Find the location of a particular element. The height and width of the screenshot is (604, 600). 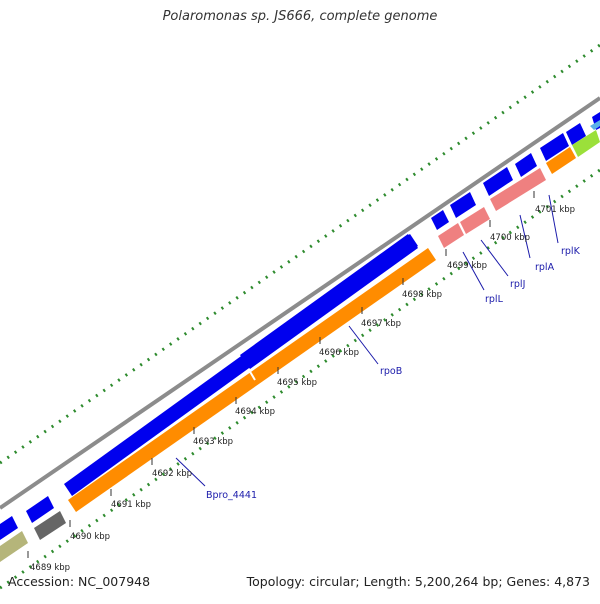

gene-label-bpro-4441: Bpro_4441 is located at coordinates (231, 495).